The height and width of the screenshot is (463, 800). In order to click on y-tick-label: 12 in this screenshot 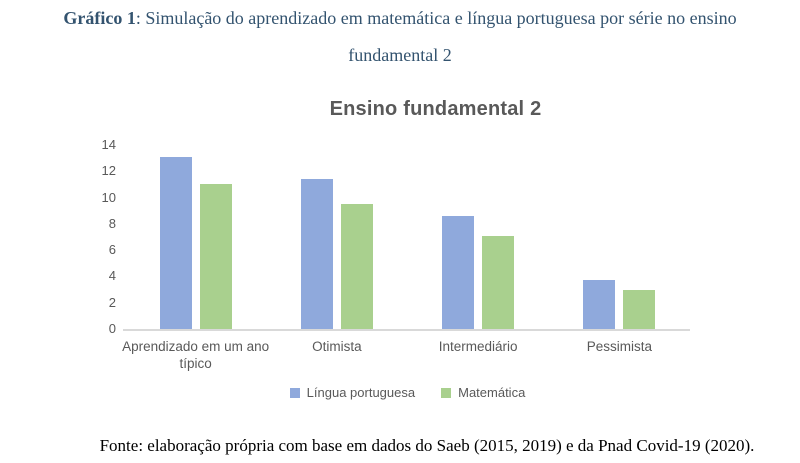, I will do `click(108, 171)`.